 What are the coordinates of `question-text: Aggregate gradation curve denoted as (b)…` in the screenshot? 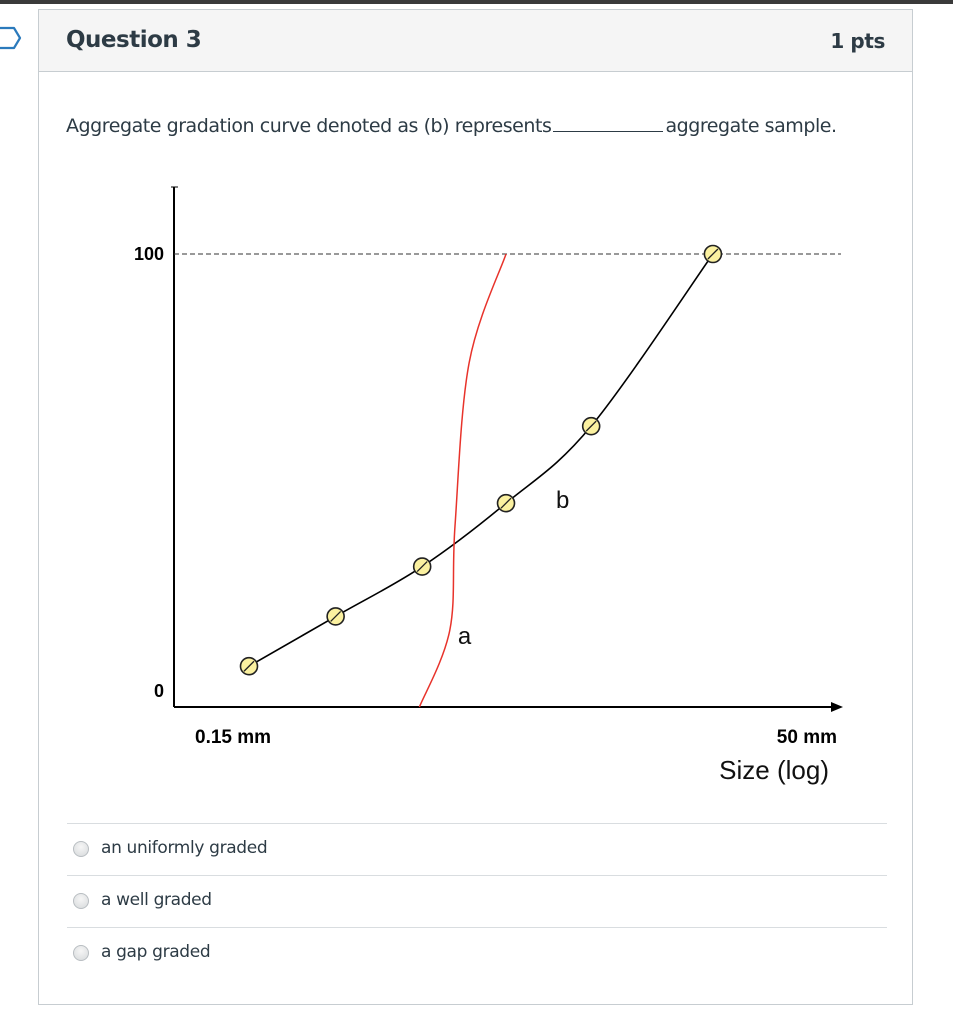 It's located at (481, 126).